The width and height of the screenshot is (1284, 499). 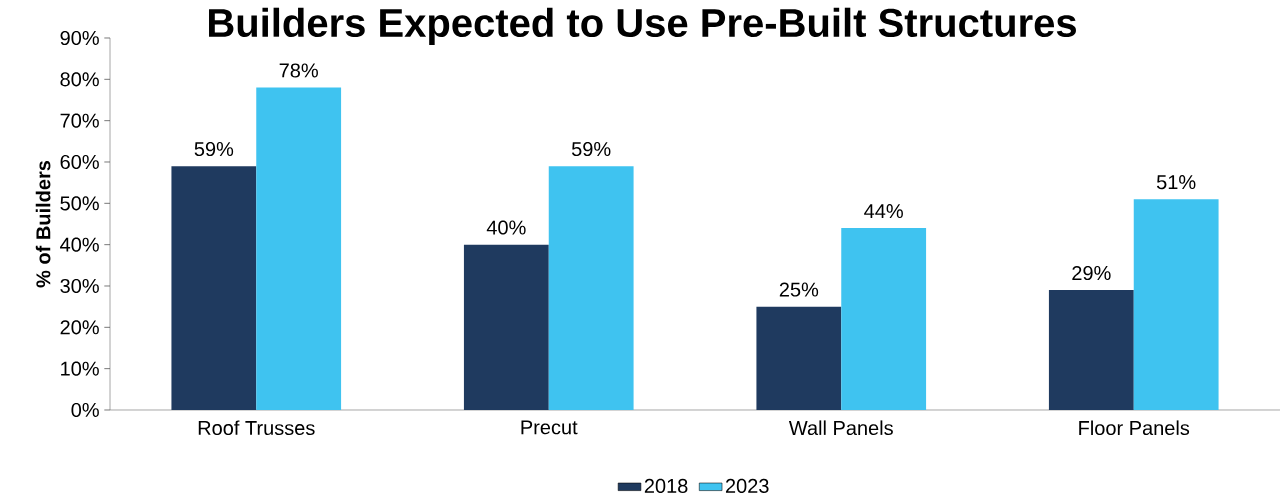 I want to click on y-tick-label: 90%, so click(x=79, y=38).